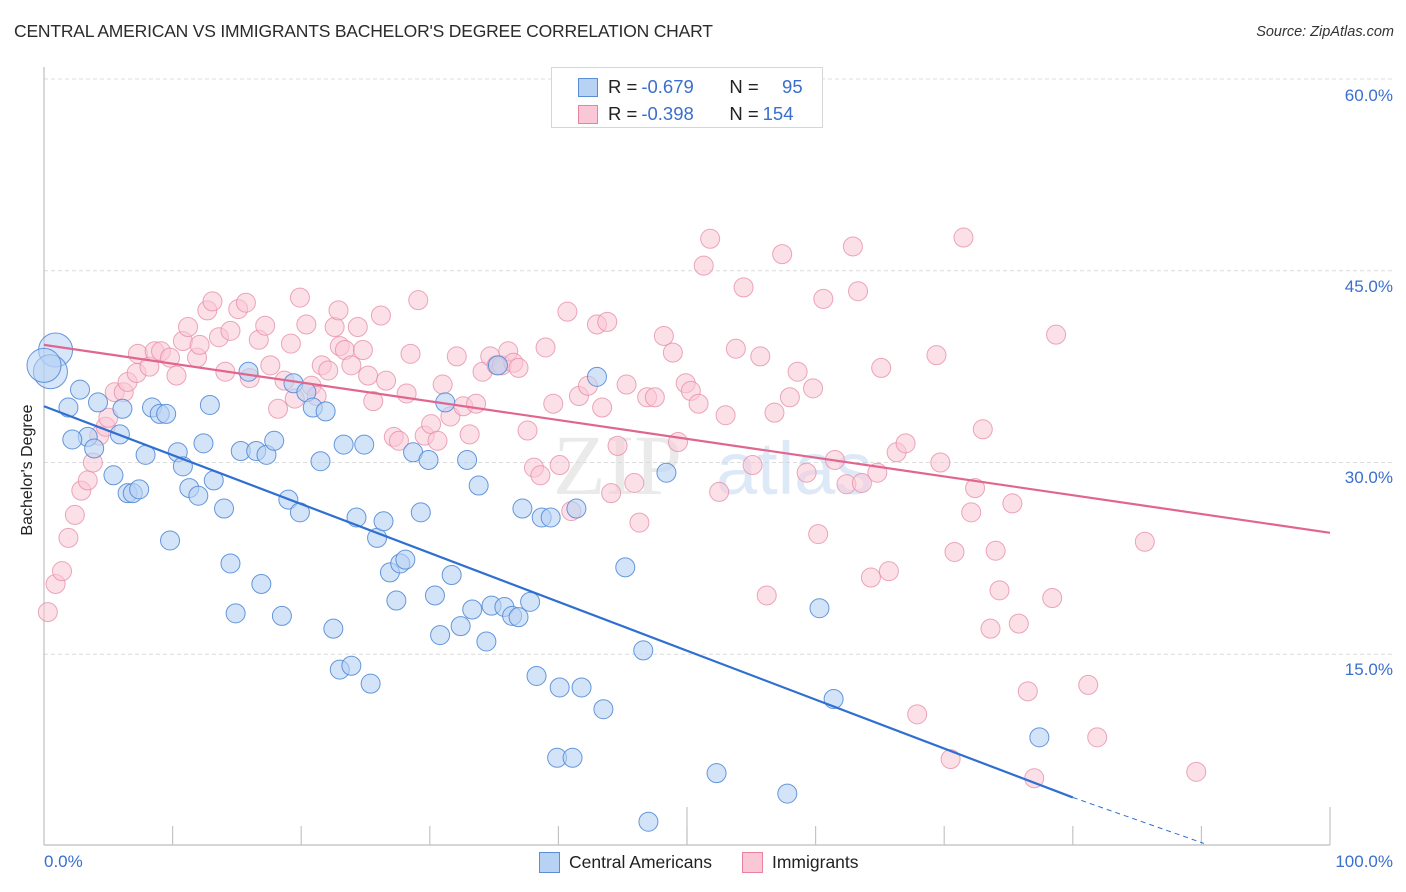 Image resolution: width=1406 pixels, height=892 pixels. Describe the element at coordinates (667, 113) in the screenshot. I see `legend-r-value: -0.398` at that location.